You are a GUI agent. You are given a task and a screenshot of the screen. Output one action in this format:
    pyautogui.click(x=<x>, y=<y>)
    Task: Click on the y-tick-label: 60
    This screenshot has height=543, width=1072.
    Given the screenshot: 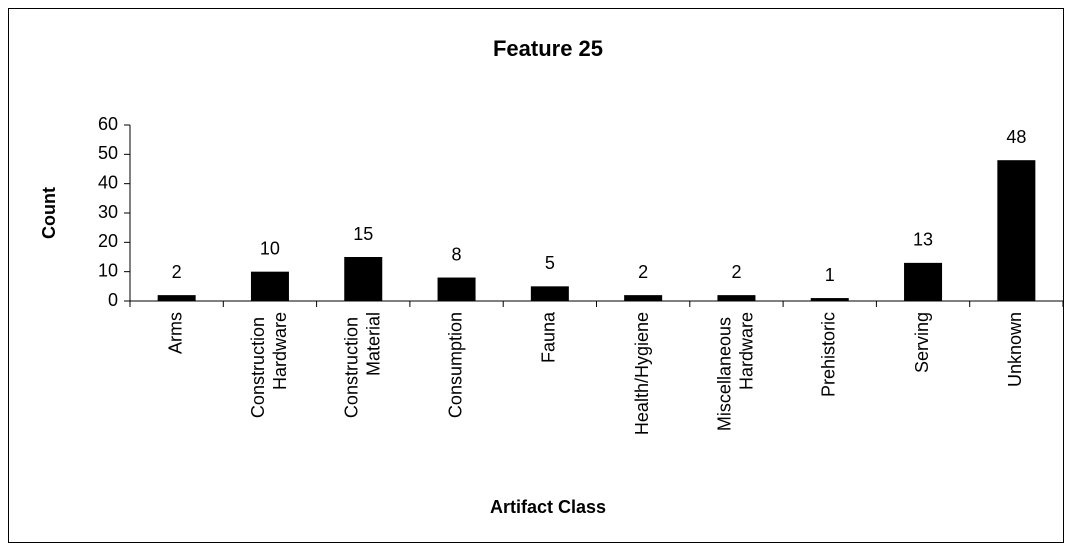 What is the action you would take?
    pyautogui.click(x=108, y=124)
    